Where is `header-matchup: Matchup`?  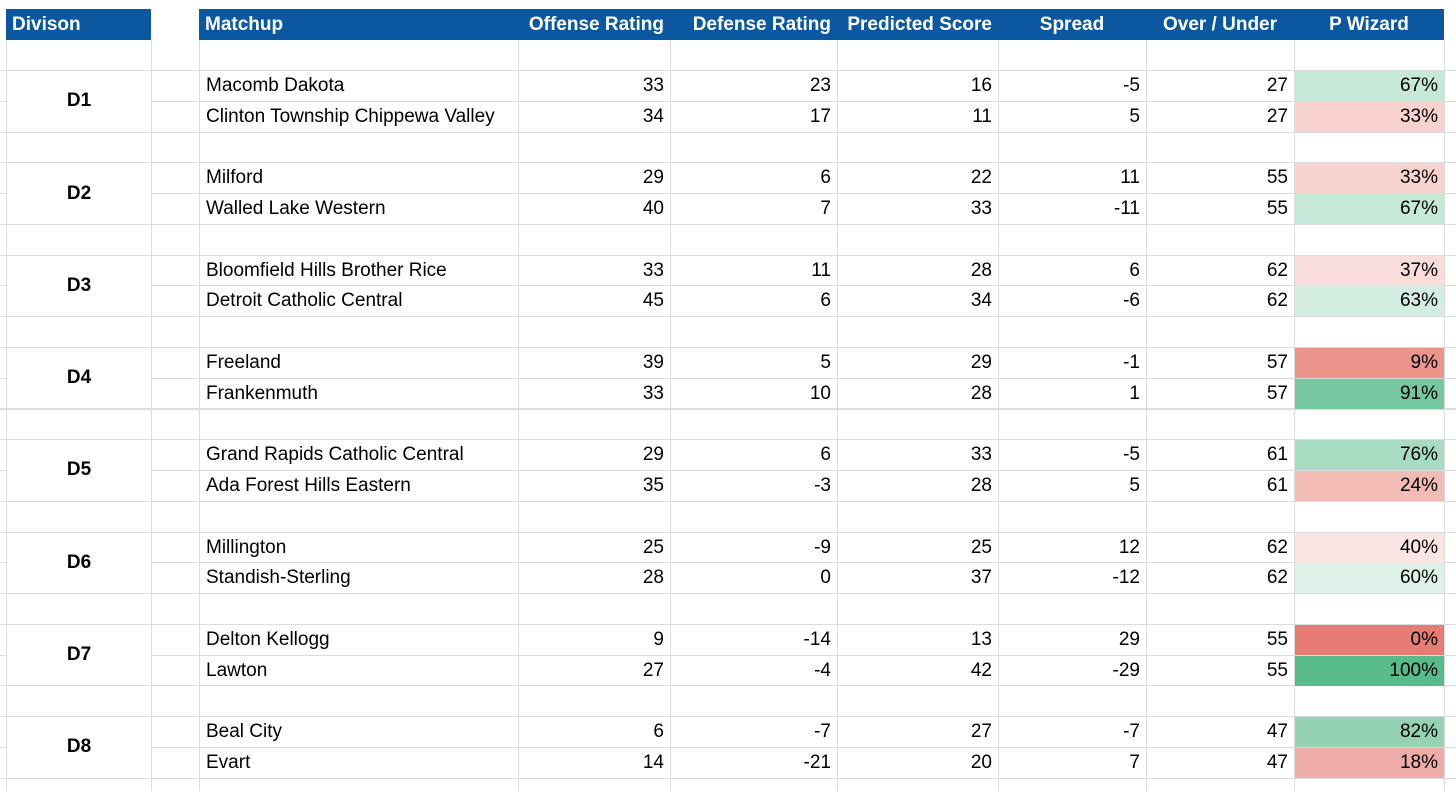 header-matchup: Matchup is located at coordinates (358, 24).